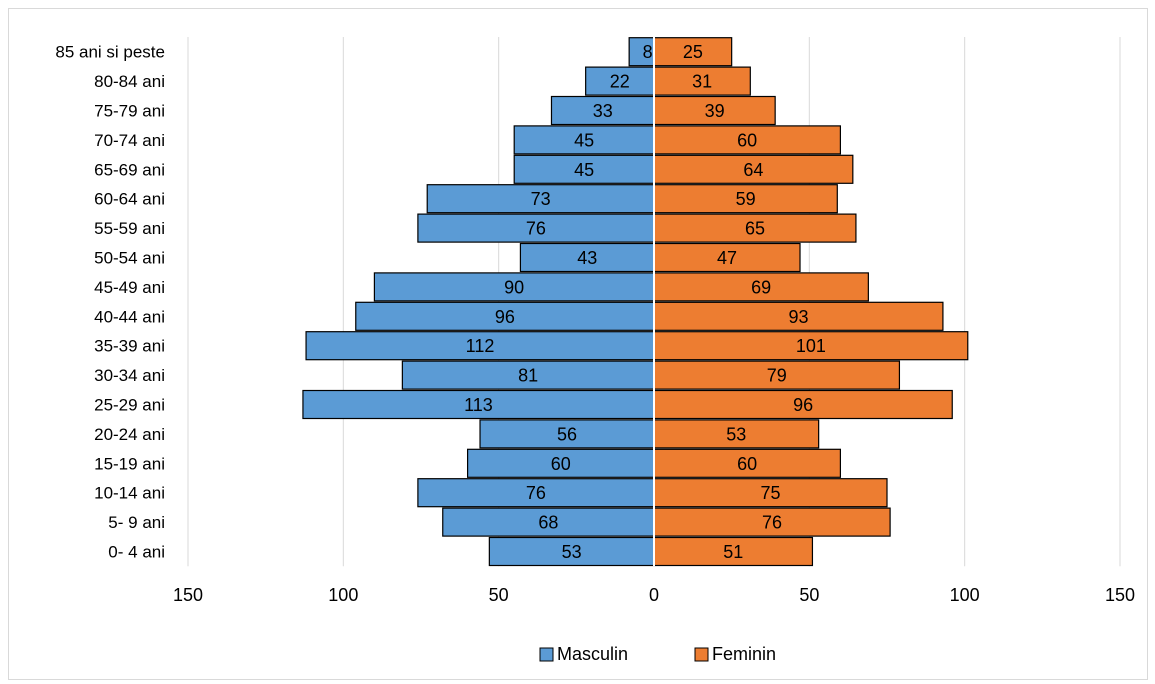  Describe the element at coordinates (129, 228) in the screenshot. I see `category-label: 55-59 ani` at that location.